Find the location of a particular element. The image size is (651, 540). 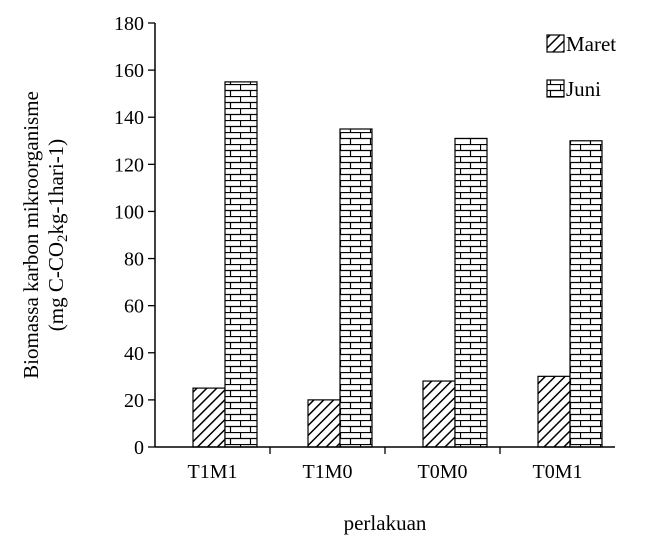

x-axis-title: perlakuan is located at coordinates (385, 523).